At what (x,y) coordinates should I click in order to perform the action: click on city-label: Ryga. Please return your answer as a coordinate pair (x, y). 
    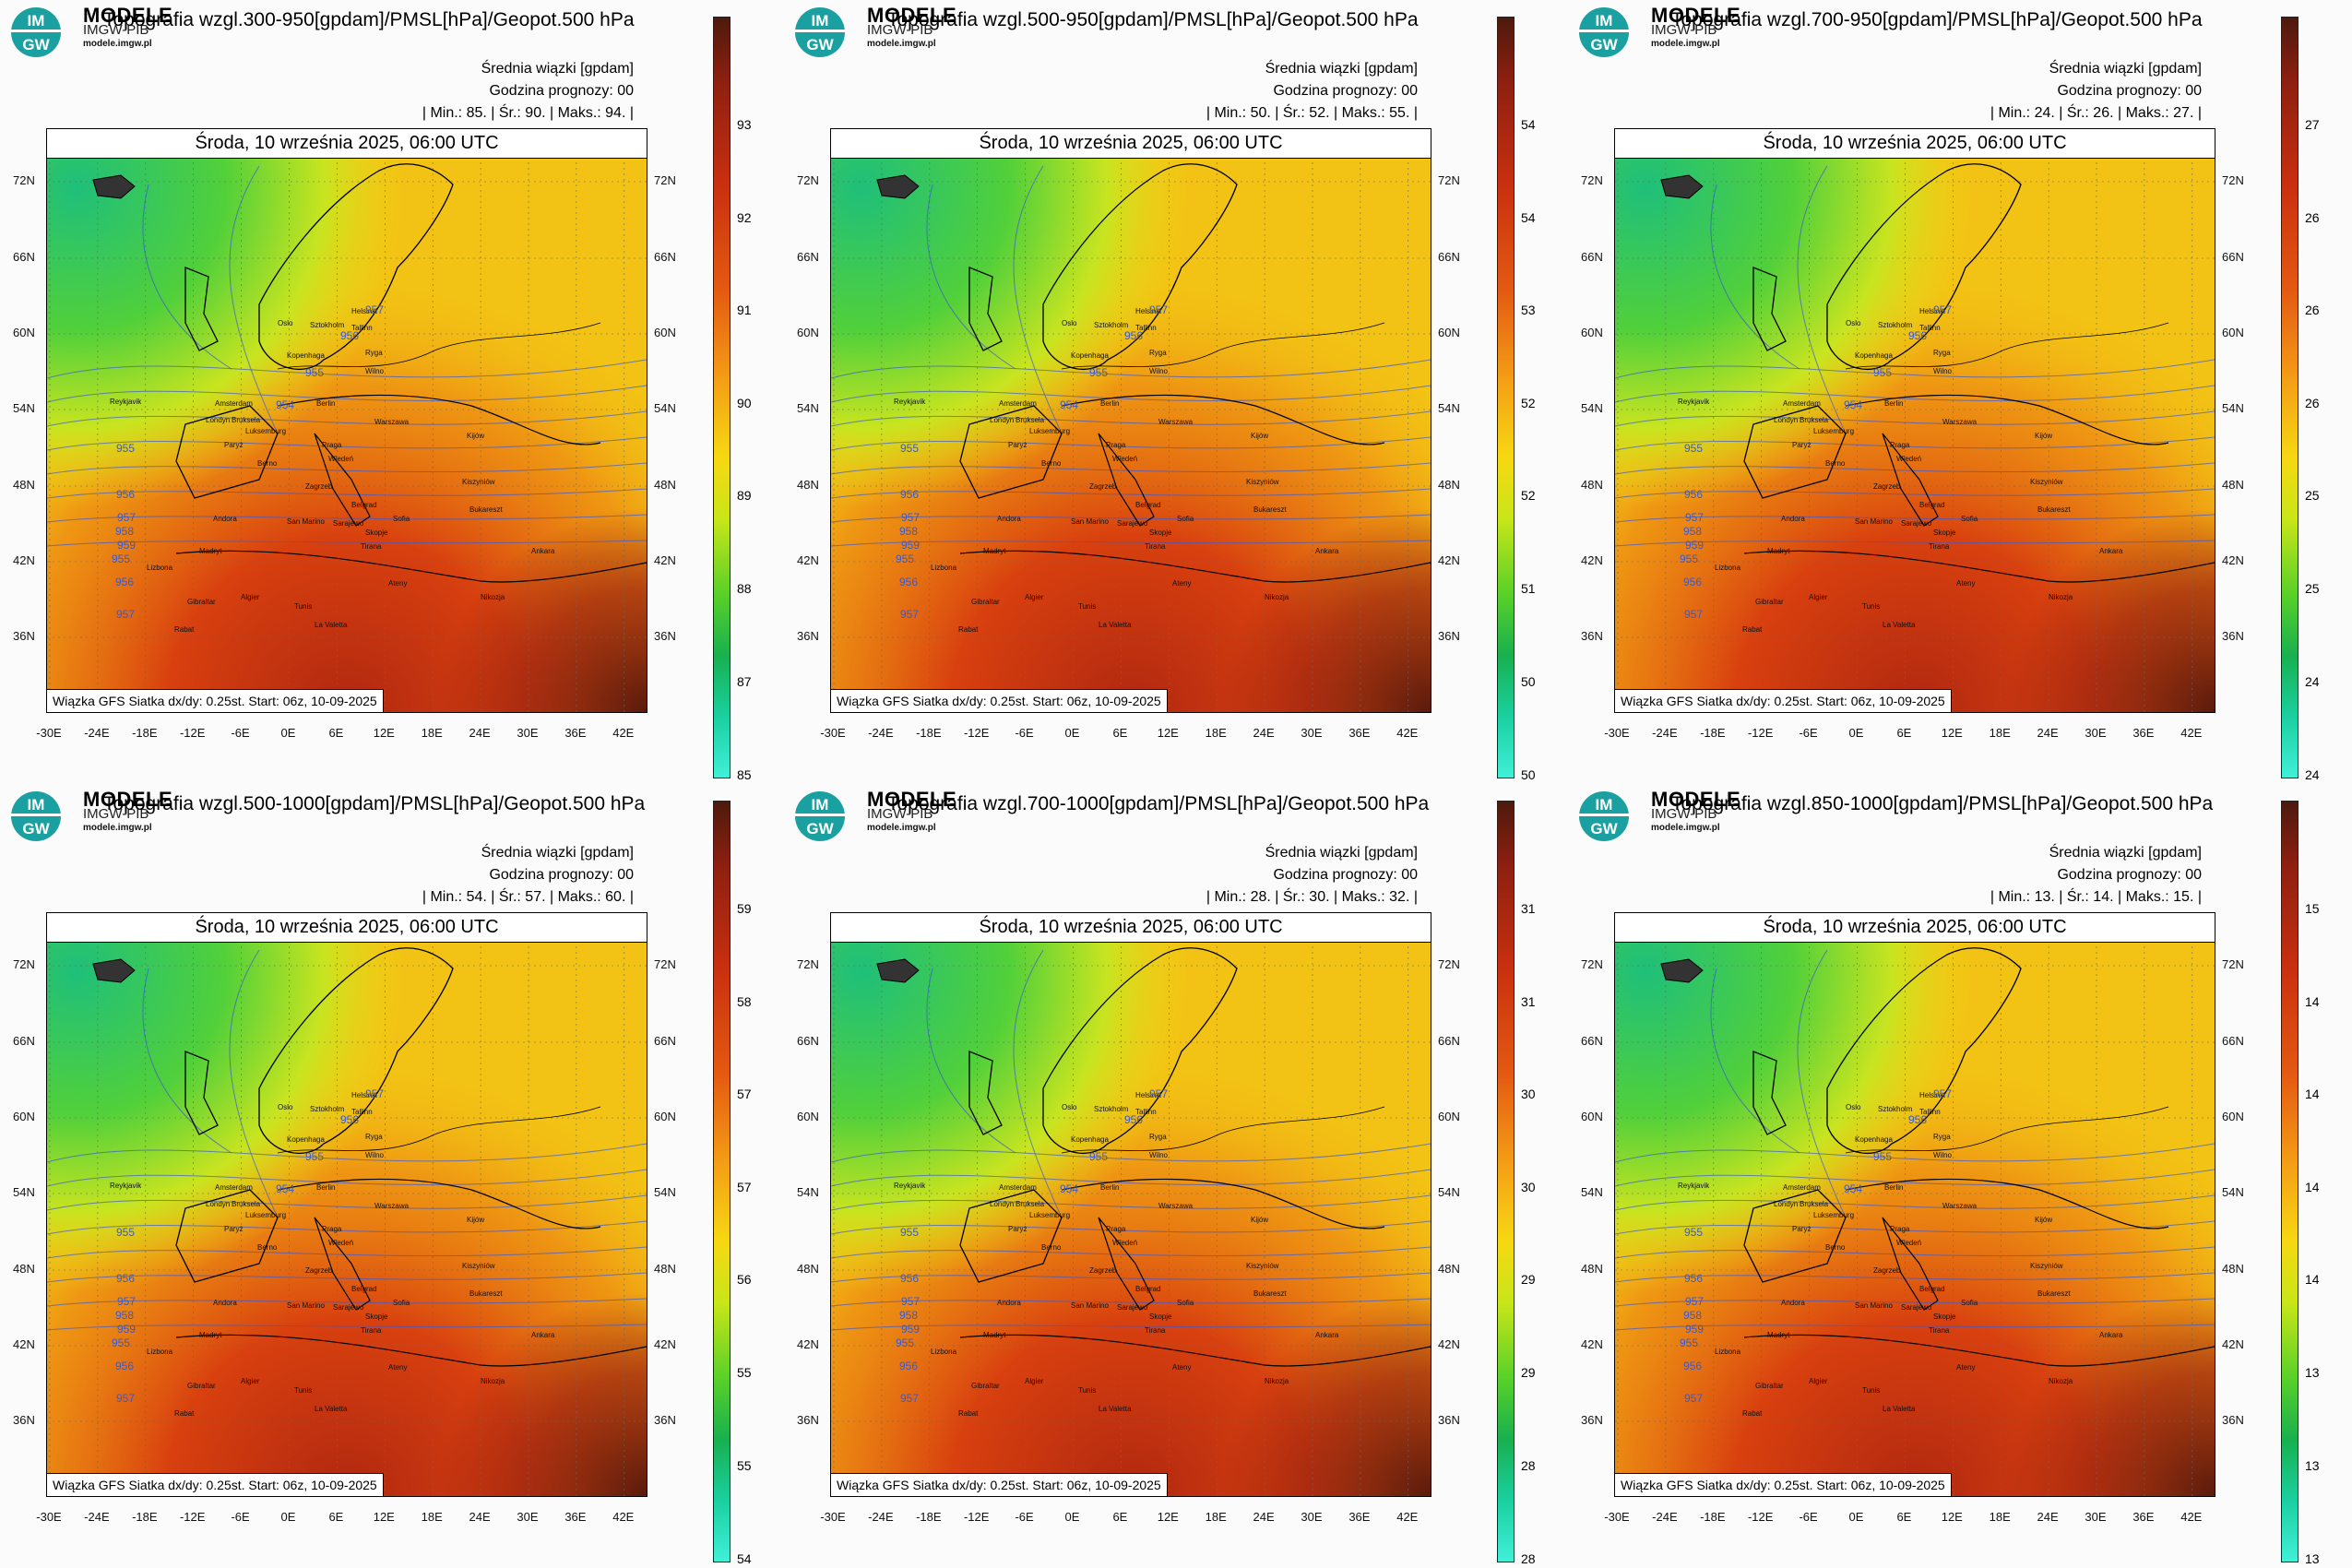
    Looking at the image, I should click on (1942, 1137).